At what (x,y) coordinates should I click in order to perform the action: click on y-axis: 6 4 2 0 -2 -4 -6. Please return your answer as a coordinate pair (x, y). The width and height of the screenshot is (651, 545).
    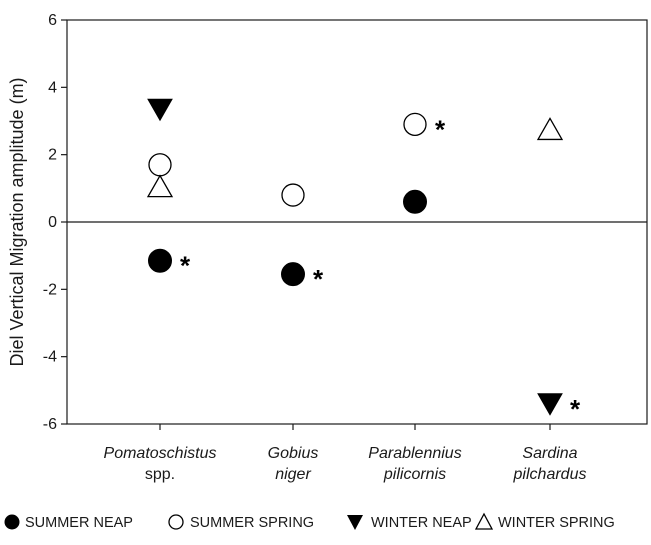
    Looking at the image, I should click on (55, 222).